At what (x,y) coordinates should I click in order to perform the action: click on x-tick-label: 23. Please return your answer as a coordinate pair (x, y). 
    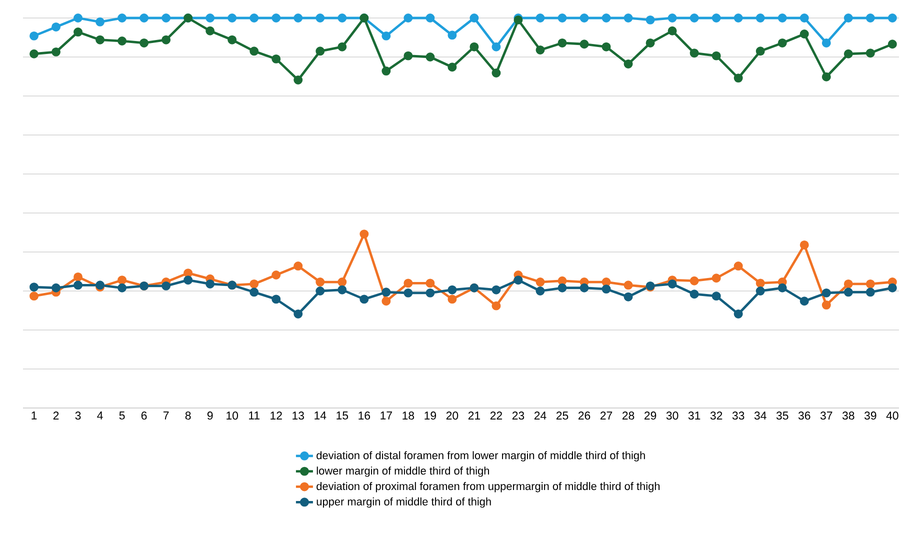
    Looking at the image, I should click on (518, 416).